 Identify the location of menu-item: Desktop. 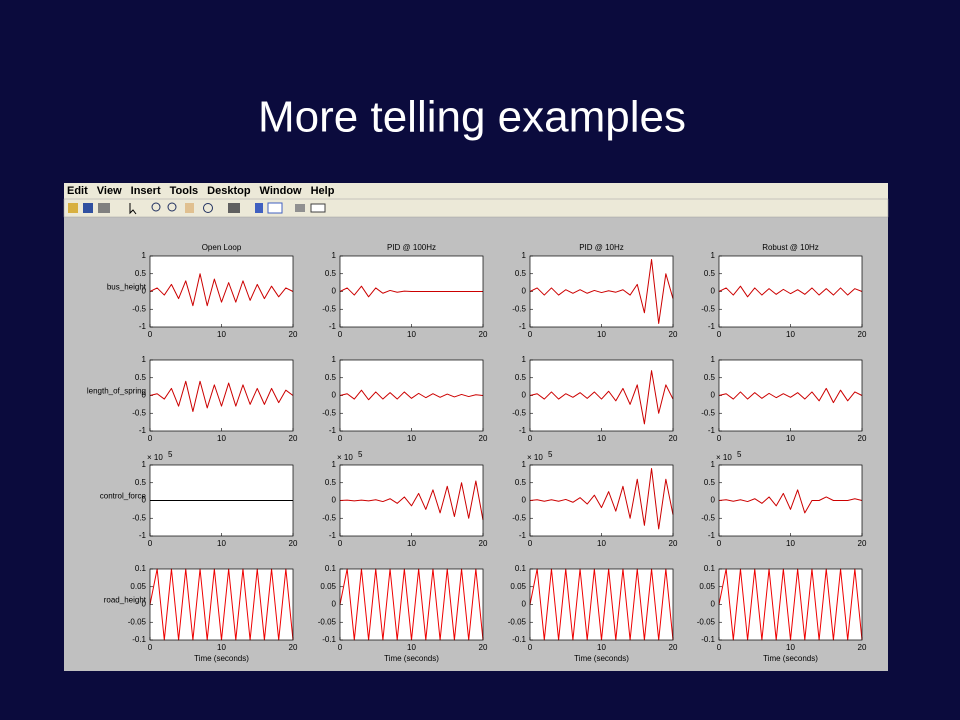
(229, 191).